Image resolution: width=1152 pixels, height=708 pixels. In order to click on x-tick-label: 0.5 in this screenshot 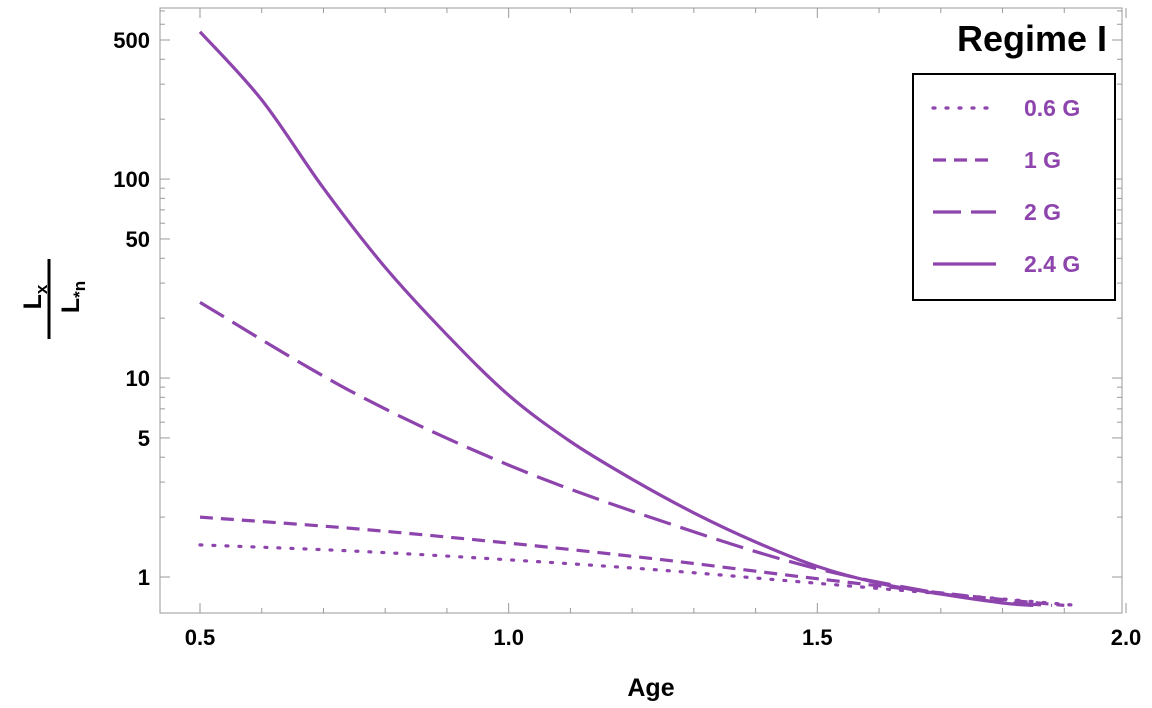, I will do `click(200, 637)`.